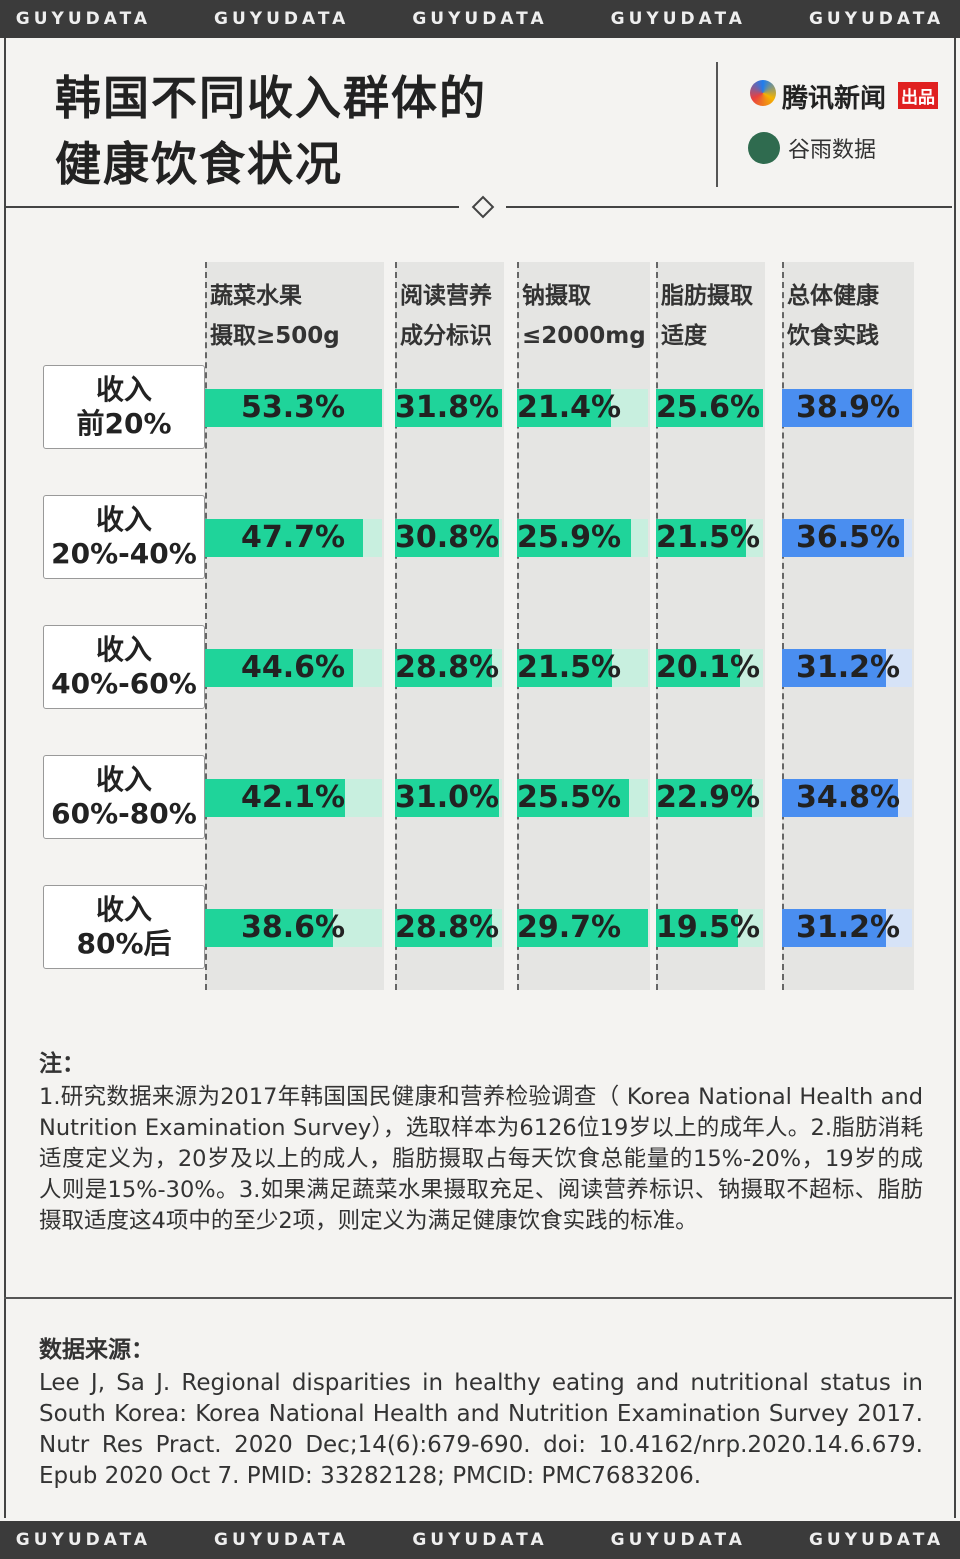 The height and width of the screenshot is (1559, 960). Describe the element at coordinates (293, 667) in the screenshot. I see `value-label: 44.6%` at that location.